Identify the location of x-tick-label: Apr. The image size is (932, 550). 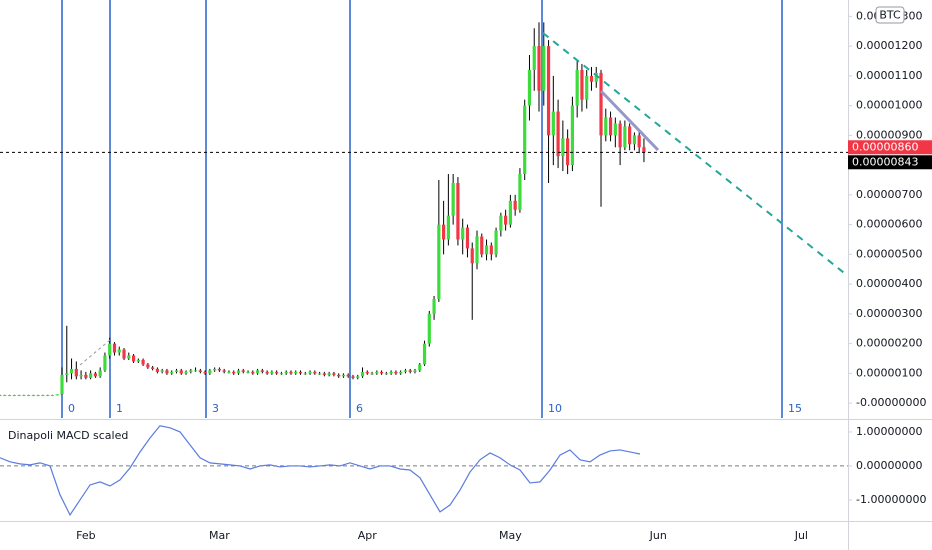
(368, 535).